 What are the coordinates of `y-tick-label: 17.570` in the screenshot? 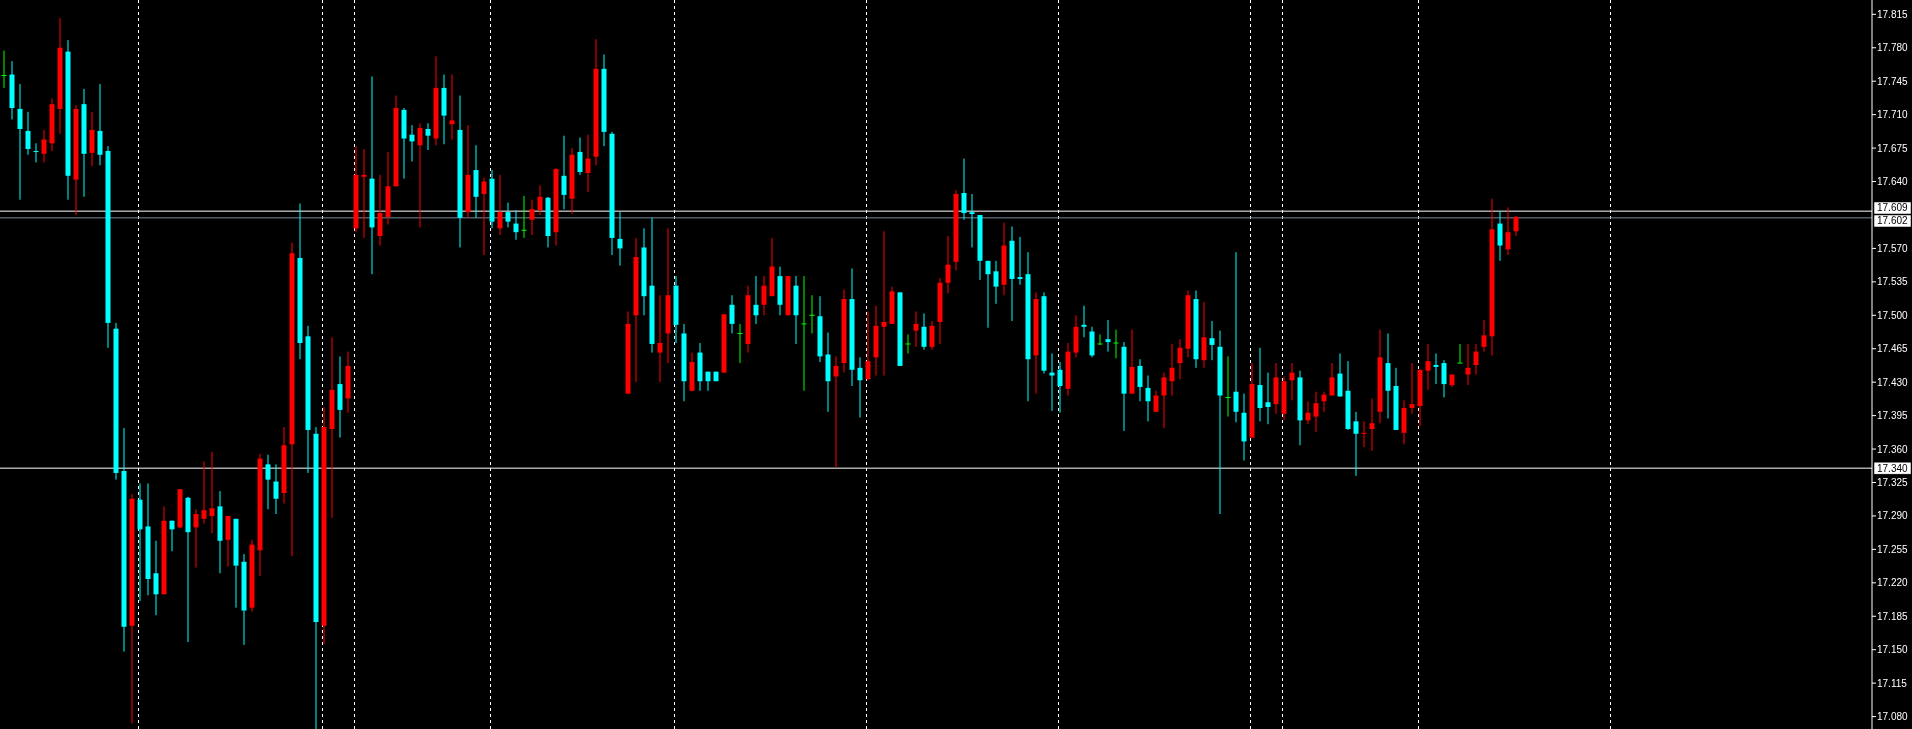 It's located at (1893, 248).